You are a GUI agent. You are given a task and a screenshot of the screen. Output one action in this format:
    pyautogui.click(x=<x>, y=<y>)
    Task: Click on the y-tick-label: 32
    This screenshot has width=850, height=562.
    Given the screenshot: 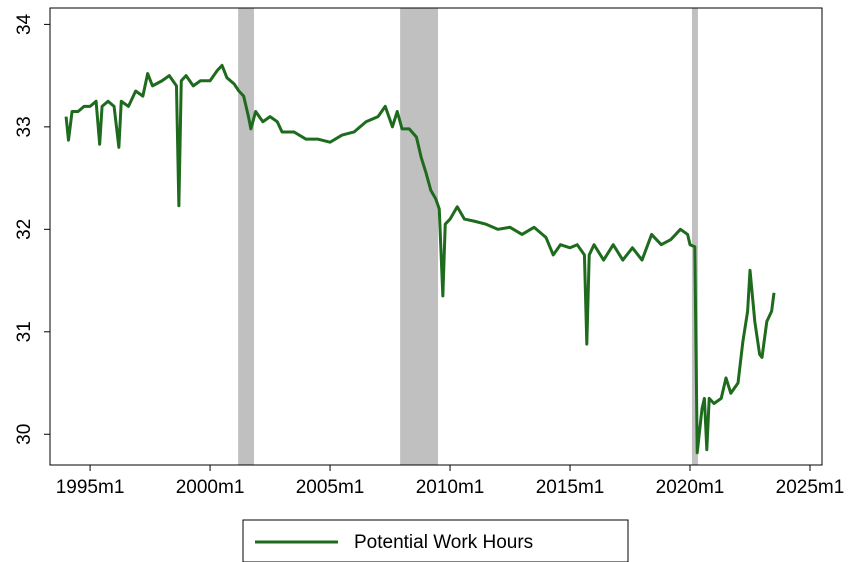 What is the action you would take?
    pyautogui.click(x=24, y=229)
    